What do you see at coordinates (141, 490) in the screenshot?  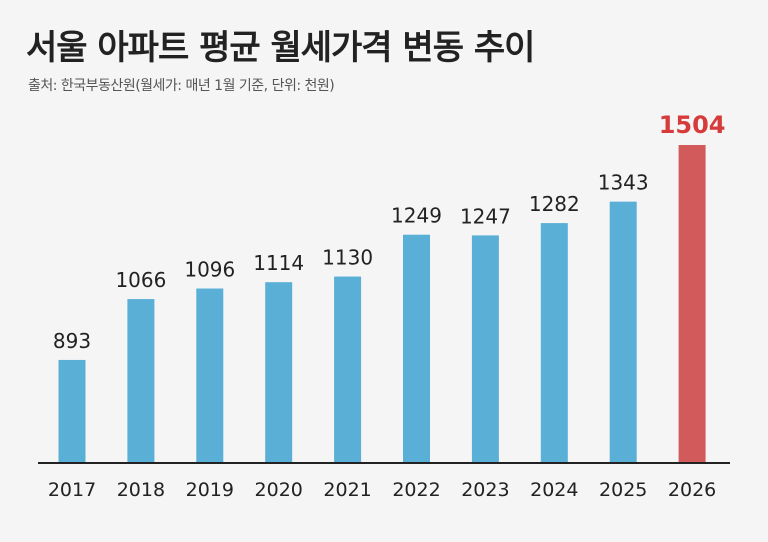 I see `x-tick-2018: 2018` at bounding box center [141, 490].